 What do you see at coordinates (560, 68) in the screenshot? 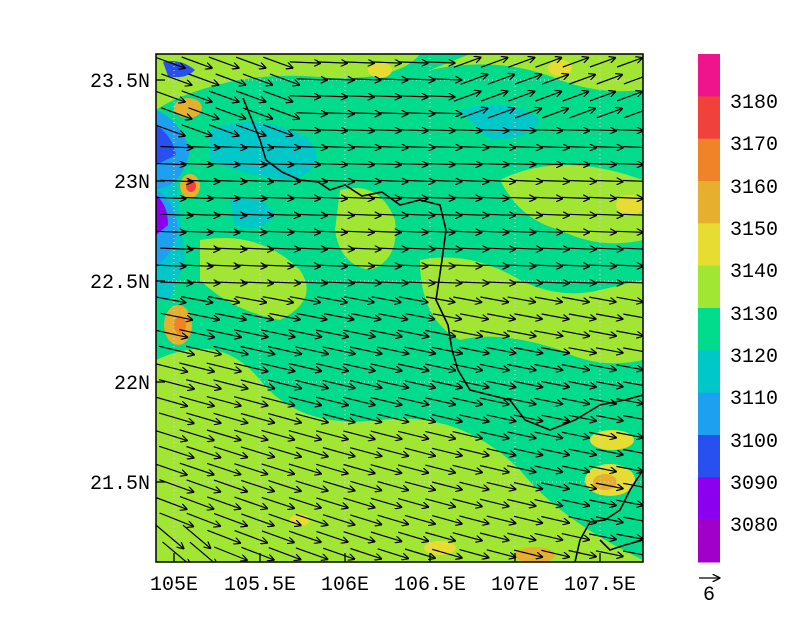
I see `field-warm-spot` at bounding box center [560, 68].